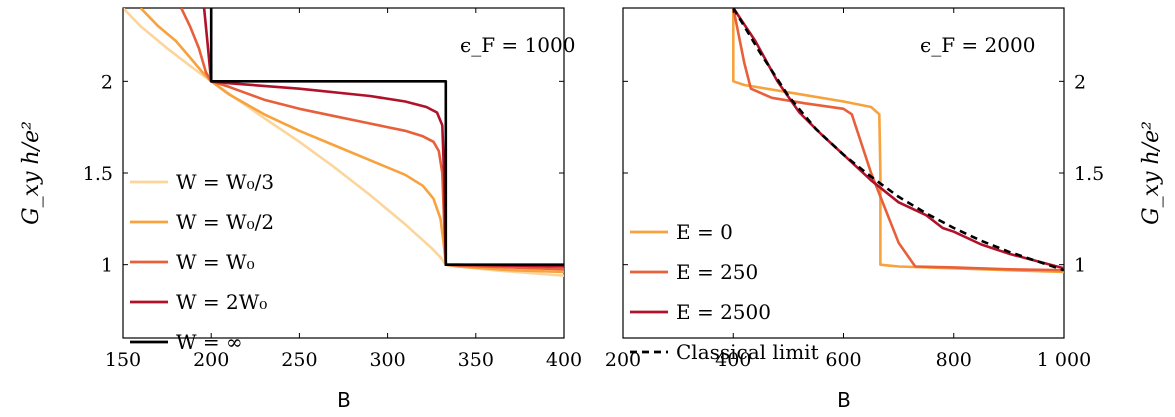  I want to click on left-x-tick-label-1: 200, so click(211, 360).